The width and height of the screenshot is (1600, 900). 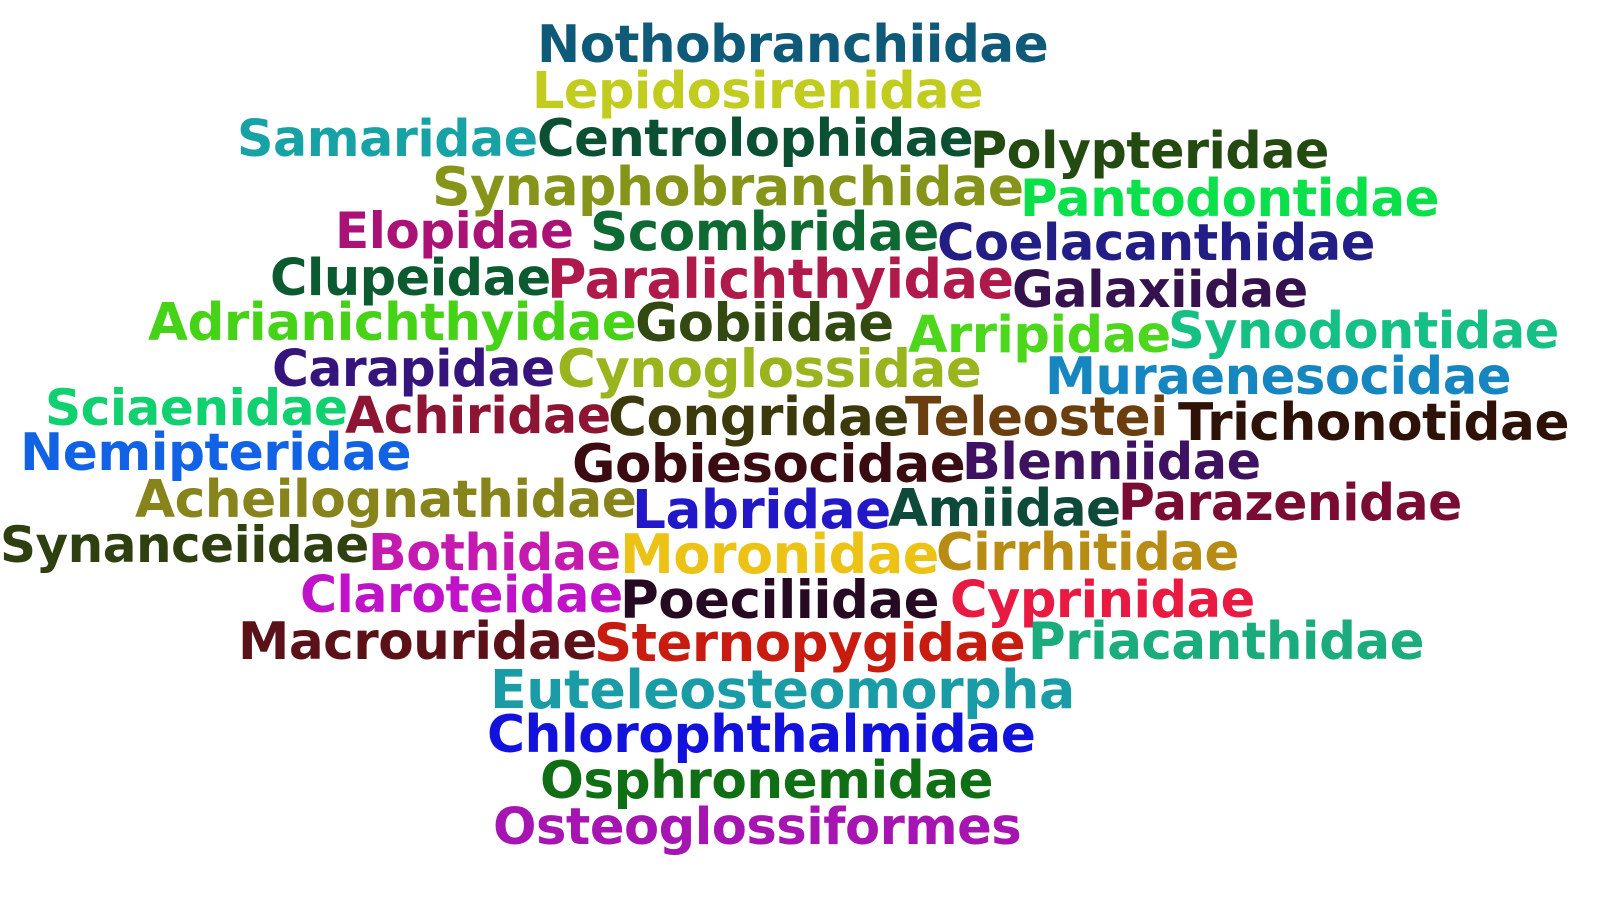 What do you see at coordinates (1004, 509) in the screenshot?
I see `word-amiidae: Amiidae` at bounding box center [1004, 509].